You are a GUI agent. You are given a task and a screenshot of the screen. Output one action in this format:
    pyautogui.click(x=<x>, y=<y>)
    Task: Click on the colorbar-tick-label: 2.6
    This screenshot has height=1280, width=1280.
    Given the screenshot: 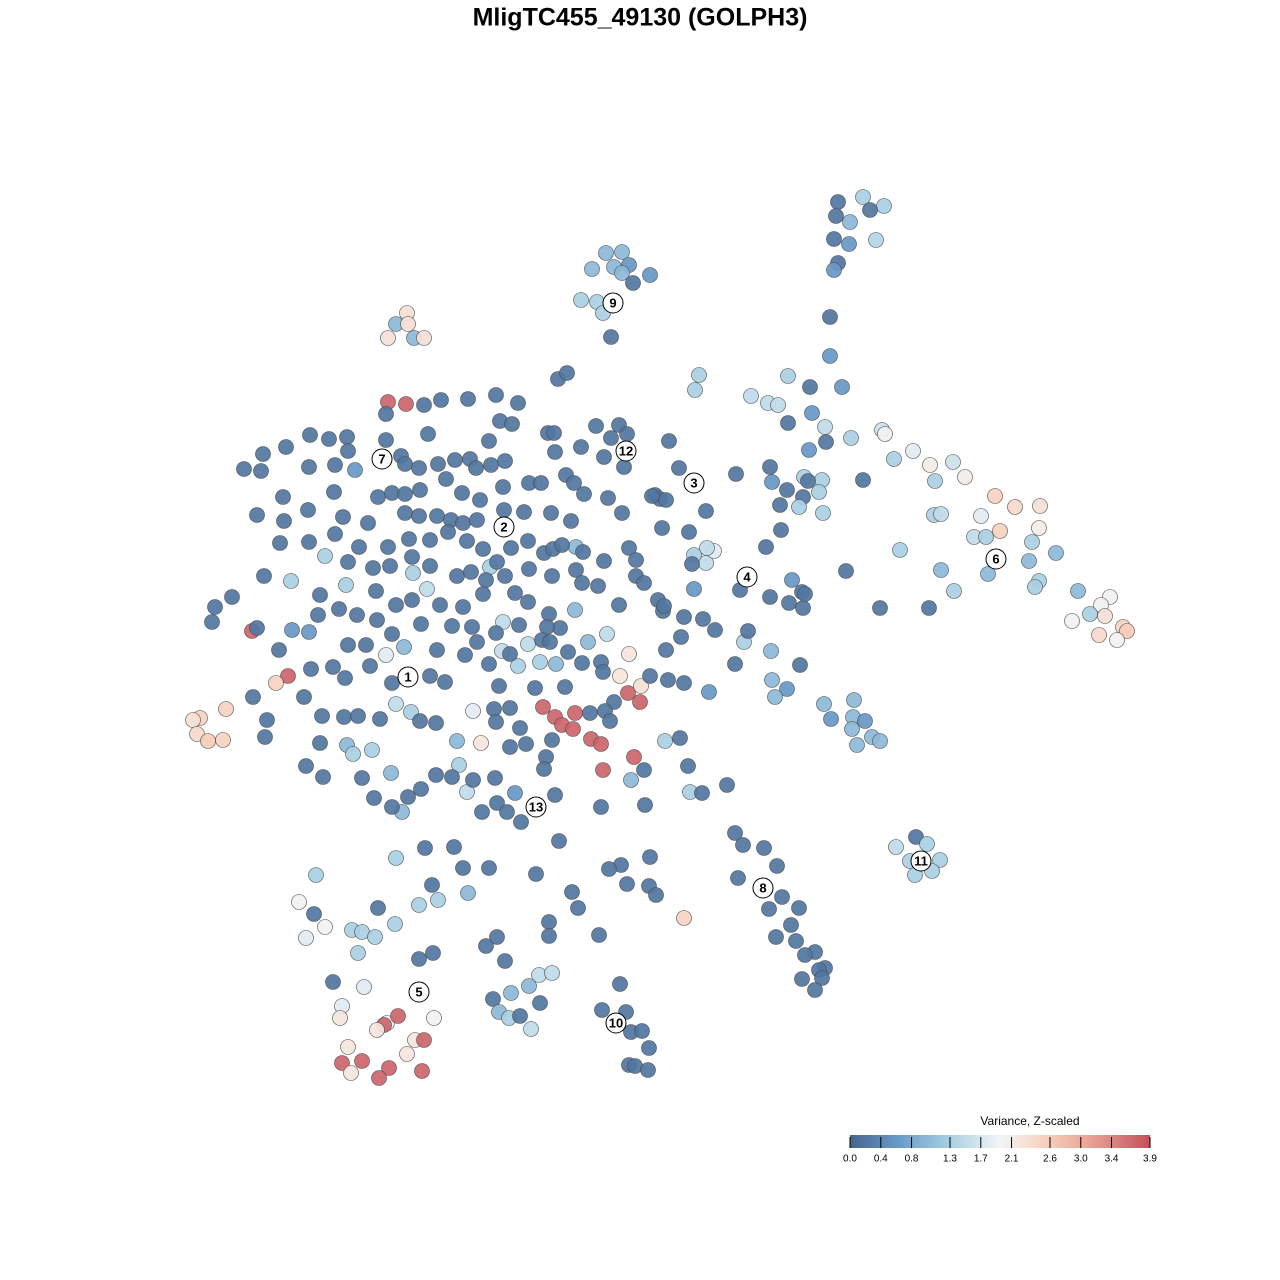 What is the action you would take?
    pyautogui.click(x=1050, y=1159)
    